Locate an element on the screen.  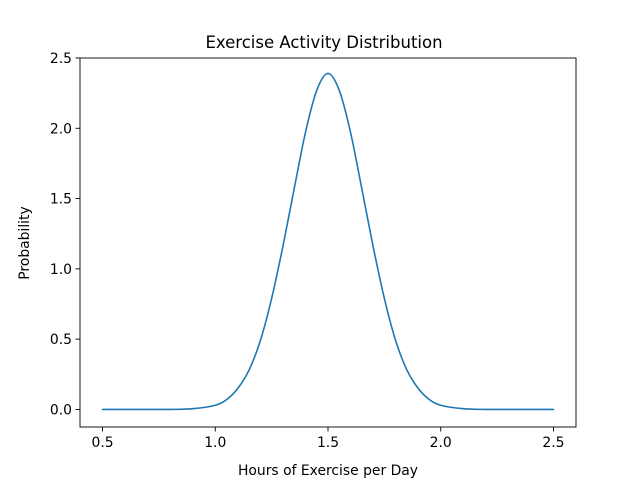
y-tick-label: 1.0 is located at coordinates (61, 270).